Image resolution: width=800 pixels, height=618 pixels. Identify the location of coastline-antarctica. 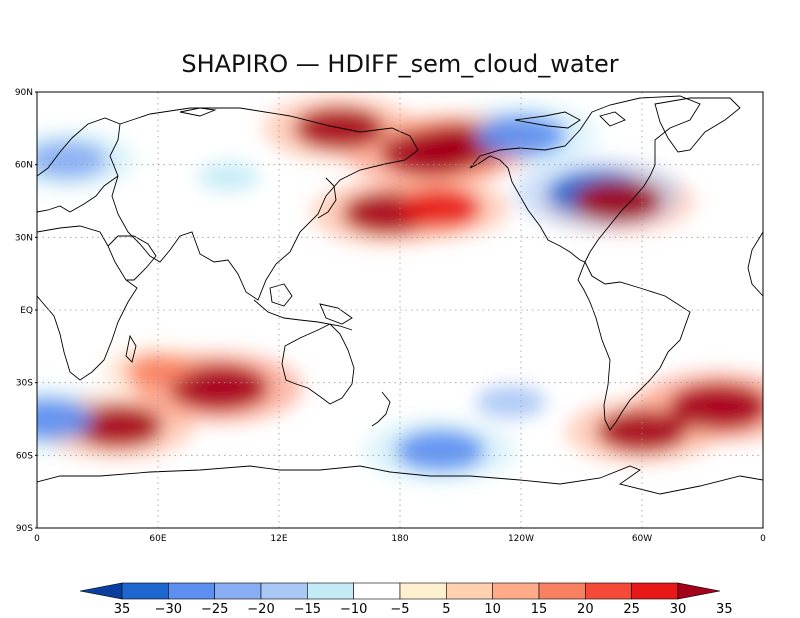
(400, 480).